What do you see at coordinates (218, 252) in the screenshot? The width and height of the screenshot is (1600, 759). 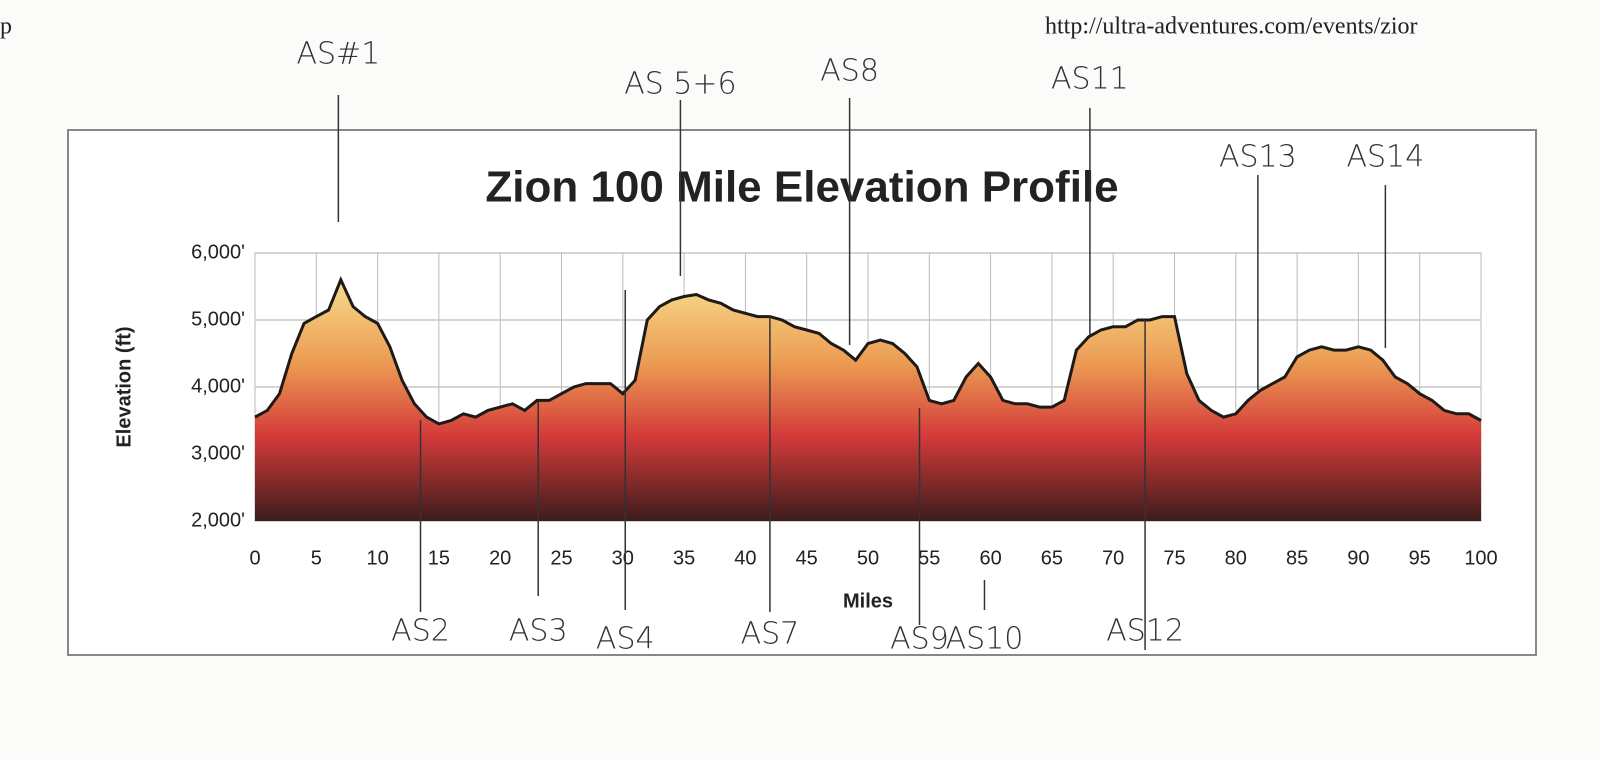 I see `y-tick-label: 6,000'` at bounding box center [218, 252].